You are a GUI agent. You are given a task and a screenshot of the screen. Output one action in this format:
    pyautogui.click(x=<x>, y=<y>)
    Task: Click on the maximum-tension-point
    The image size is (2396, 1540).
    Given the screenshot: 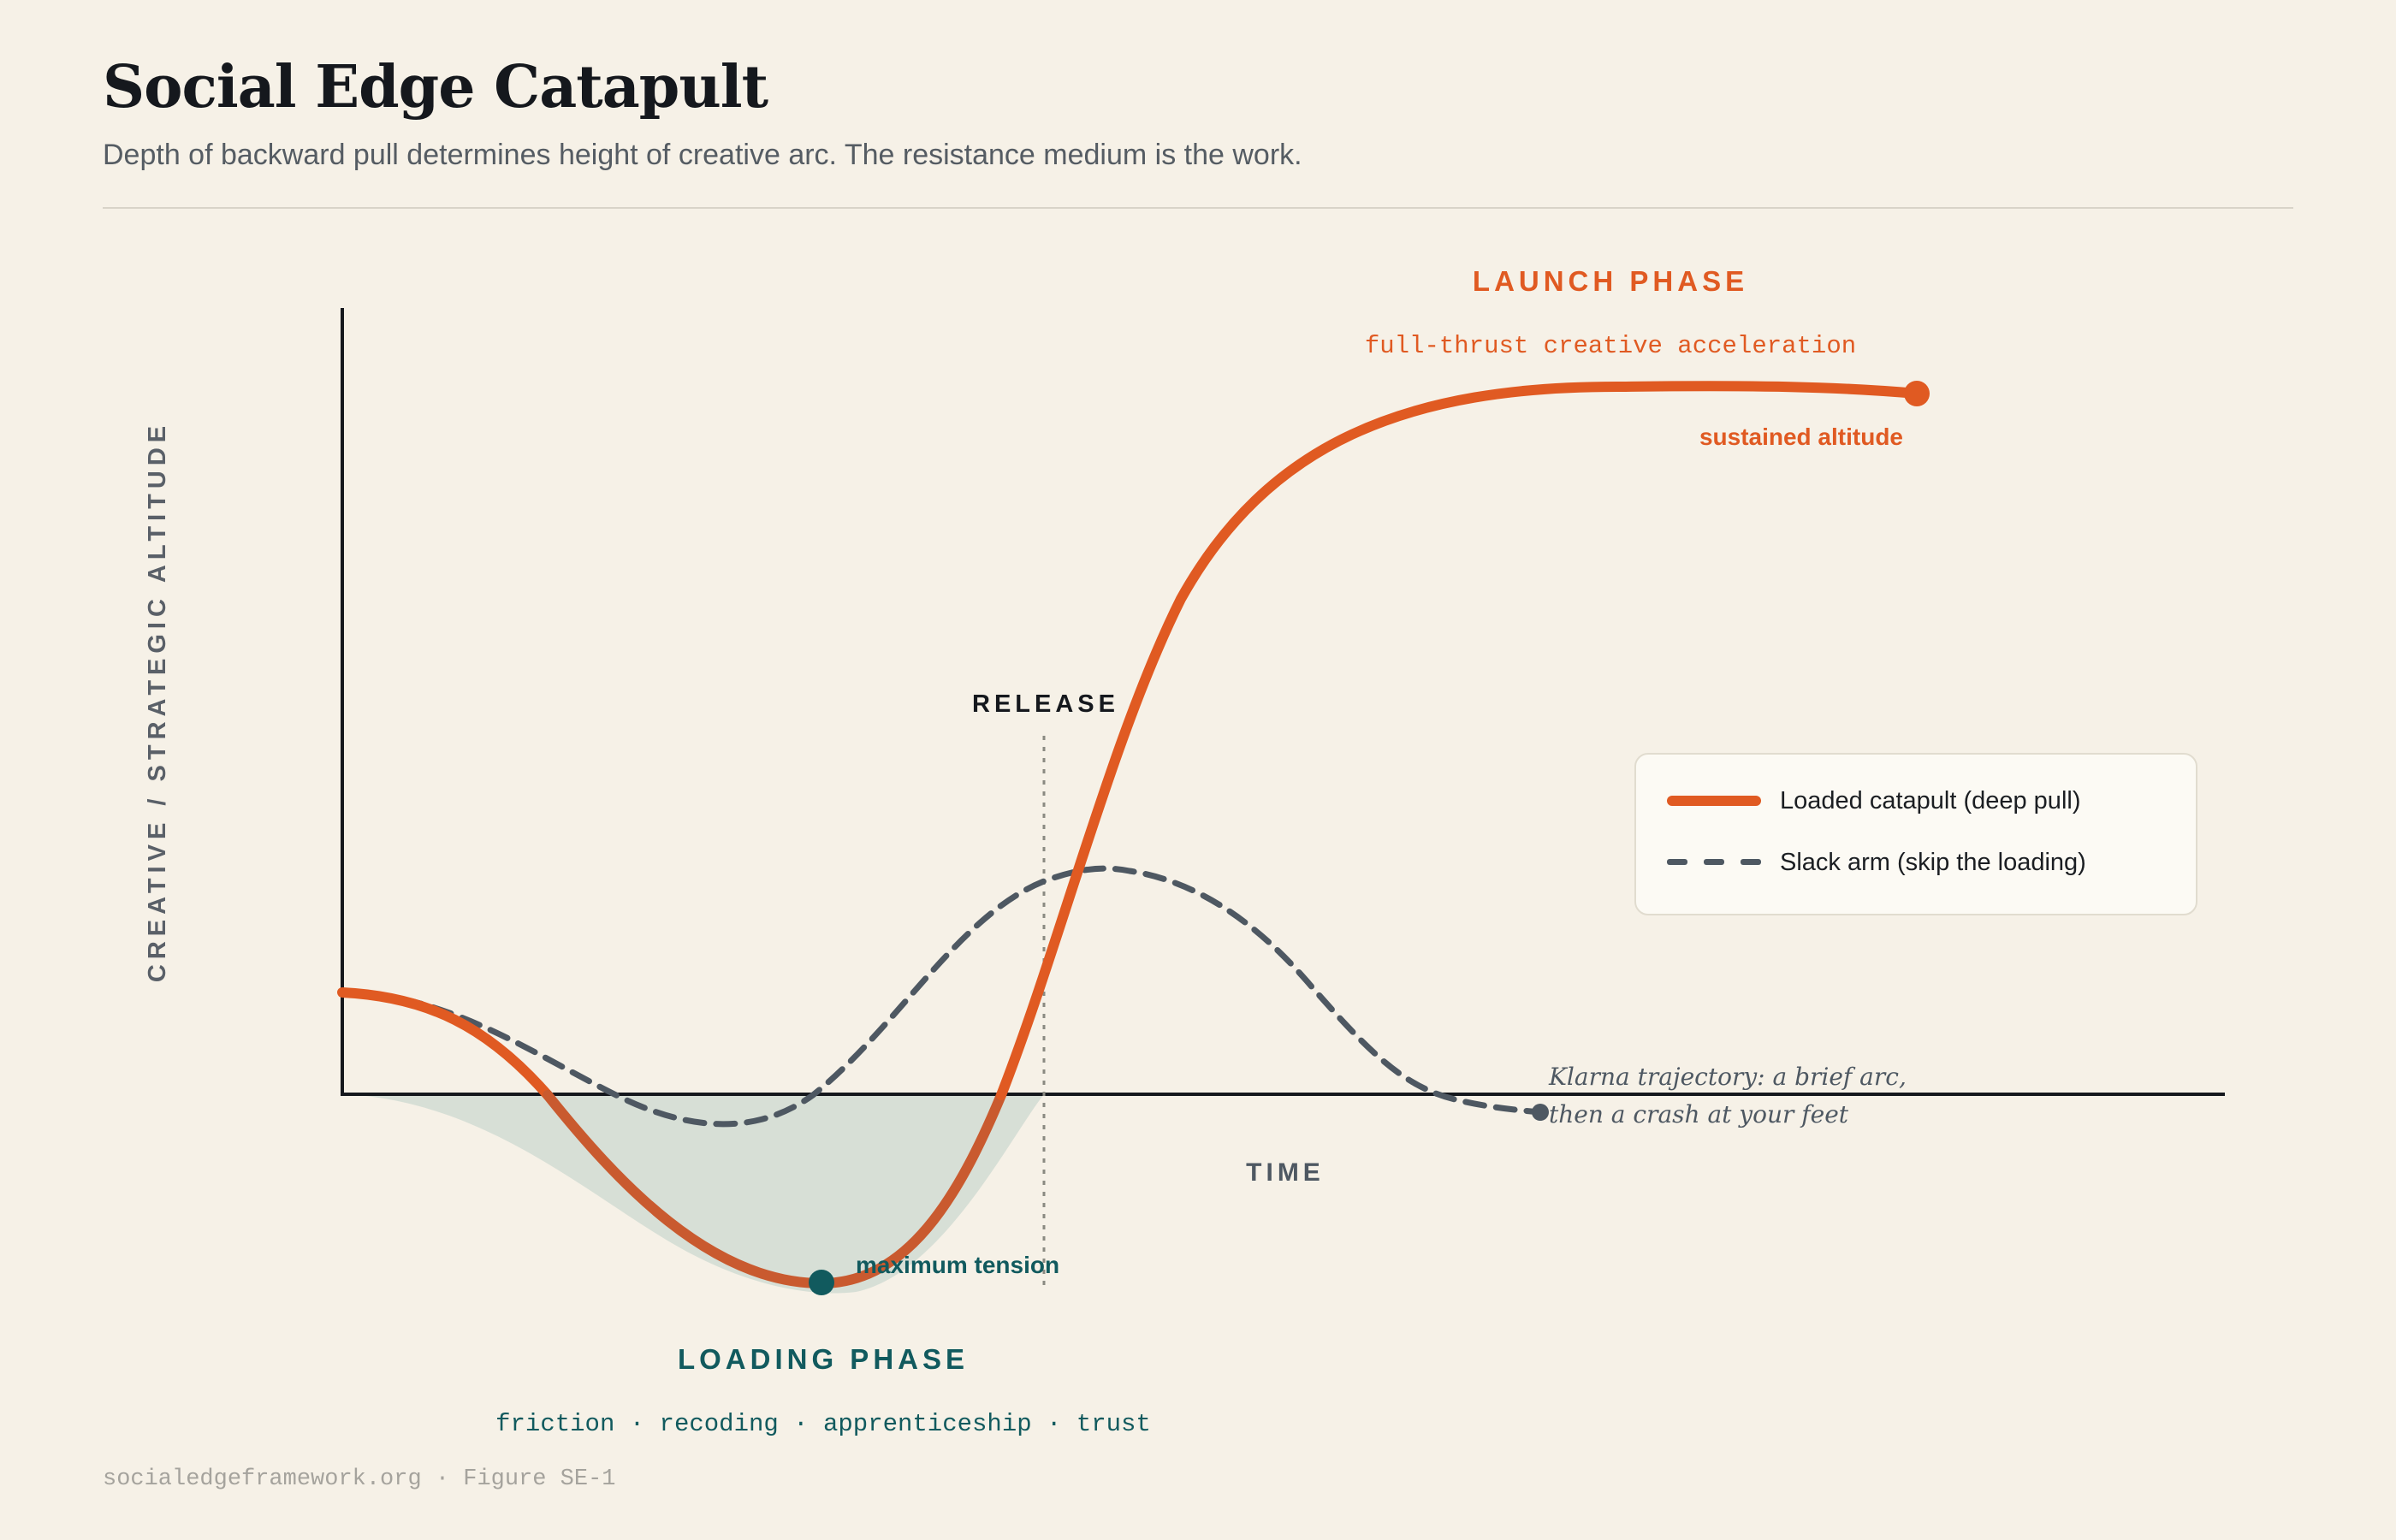 What is the action you would take?
    pyautogui.click(x=822, y=1282)
    